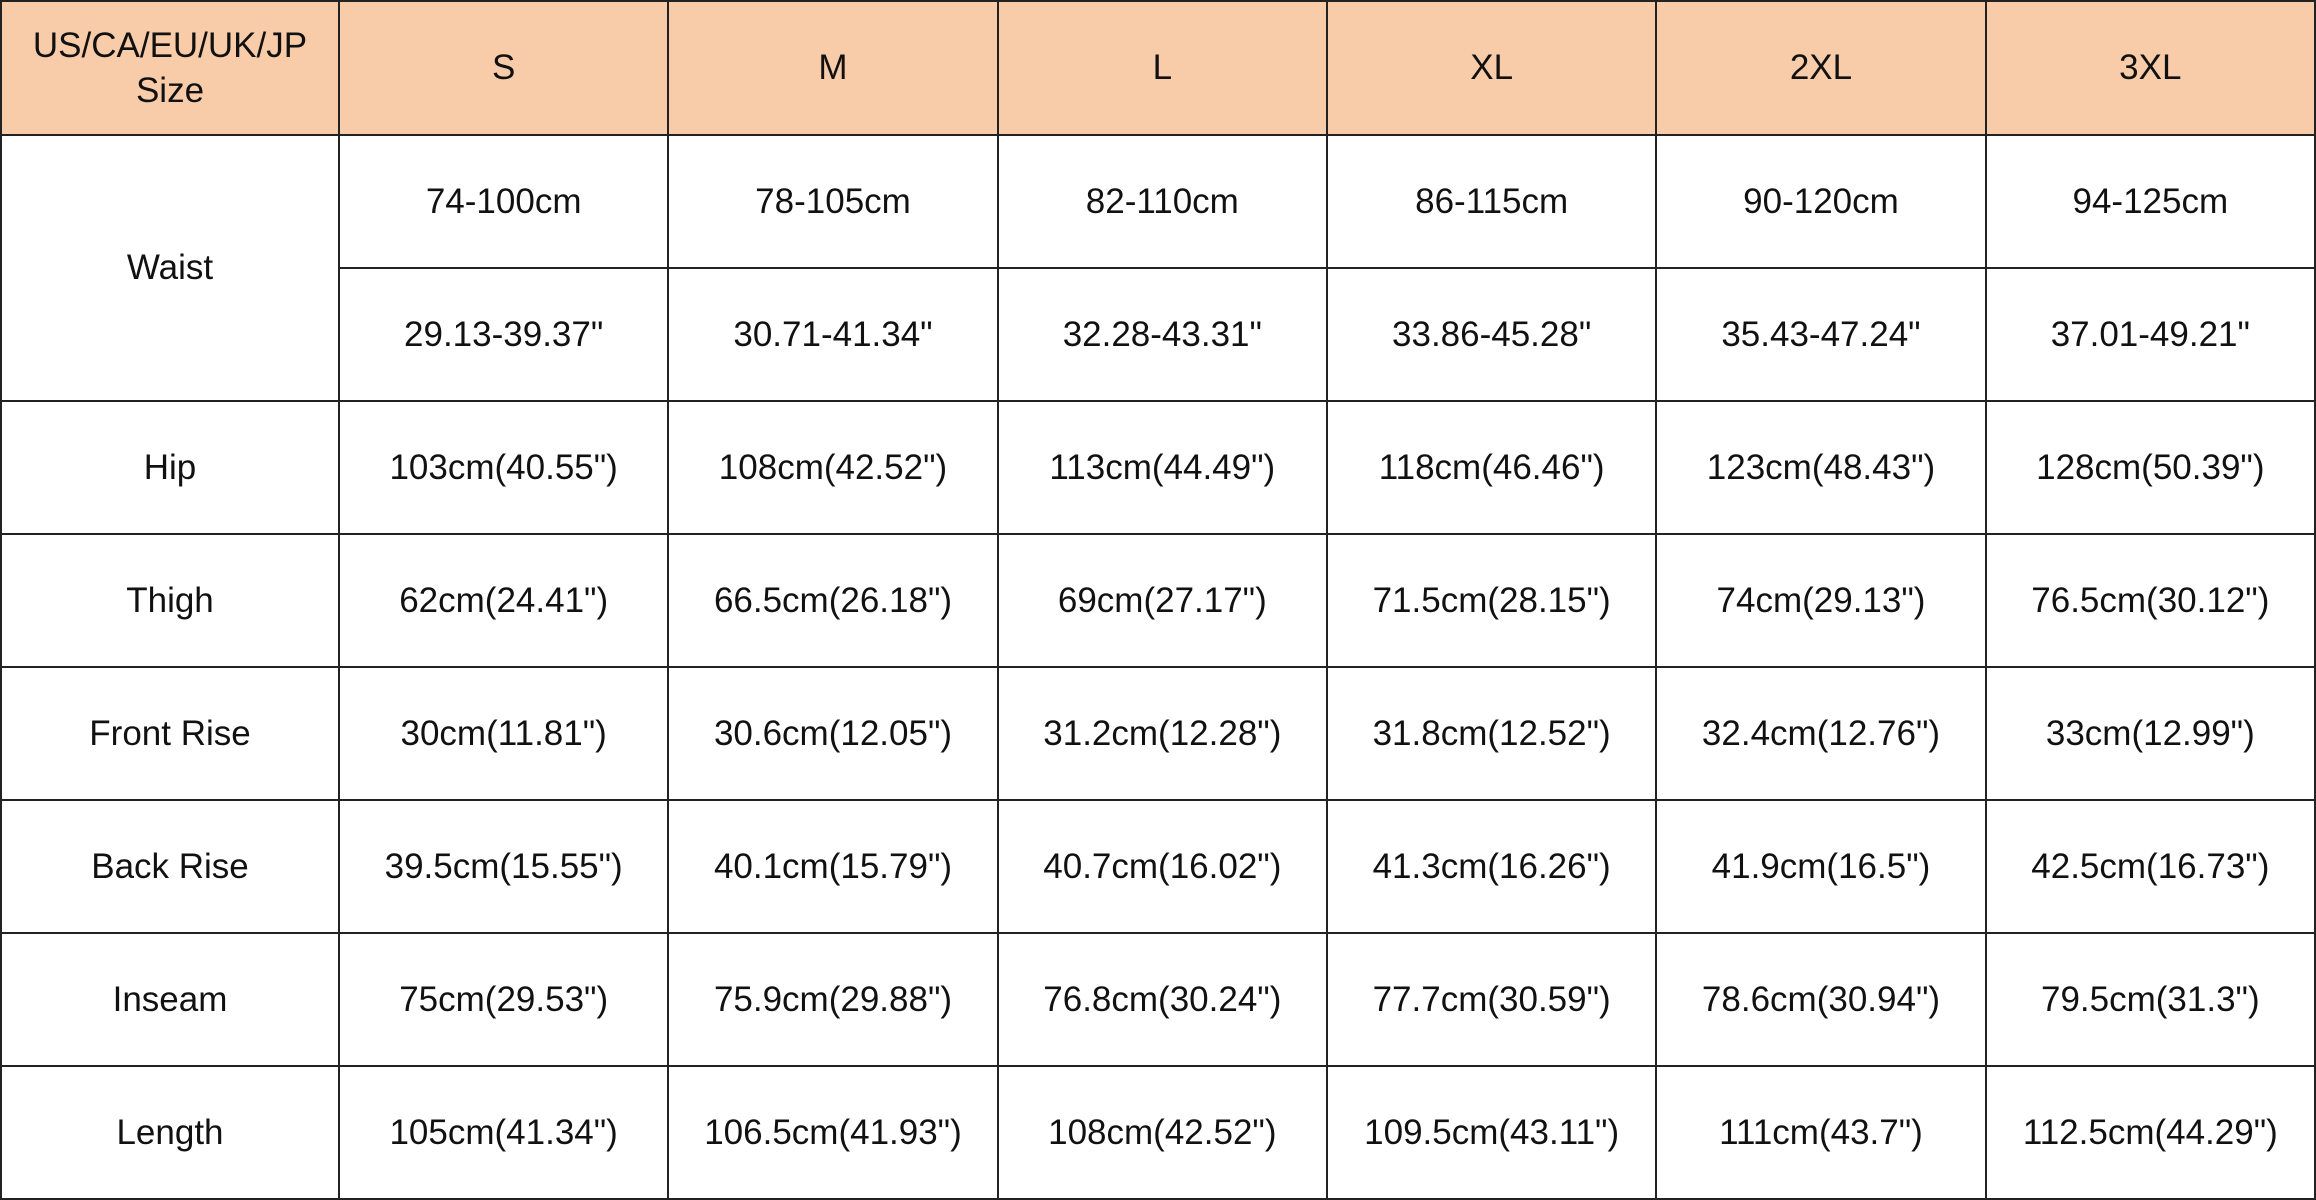 This screenshot has height=1200, width=2316. Describe the element at coordinates (1821, 68) in the screenshot. I see `size-header: 2XL` at that location.